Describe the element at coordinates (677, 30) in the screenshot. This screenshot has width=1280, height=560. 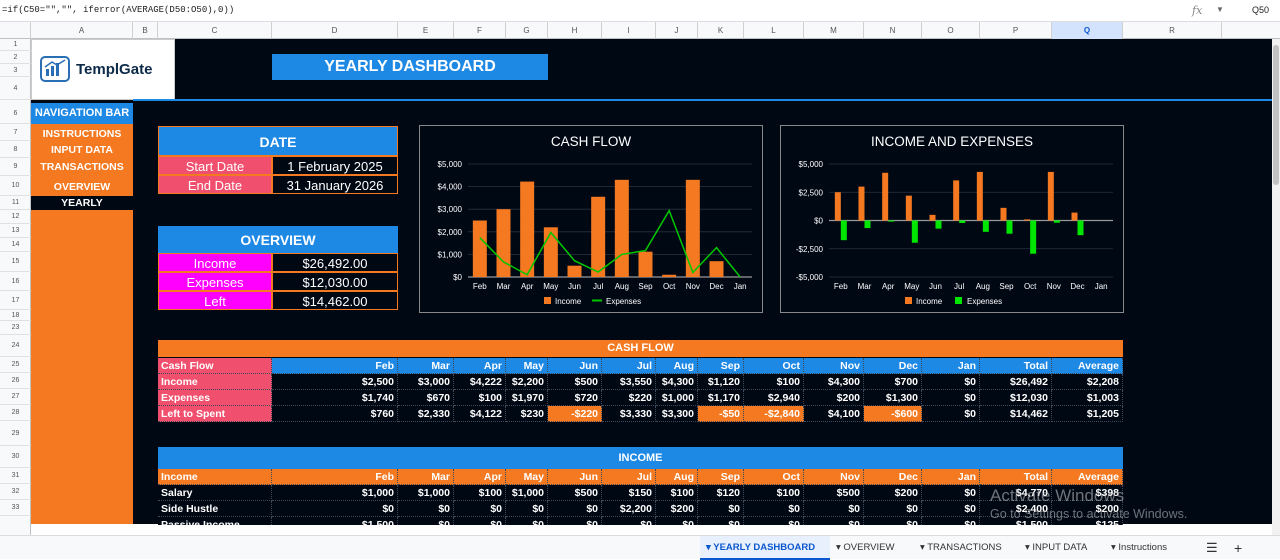
I see `column-header: J` at that location.